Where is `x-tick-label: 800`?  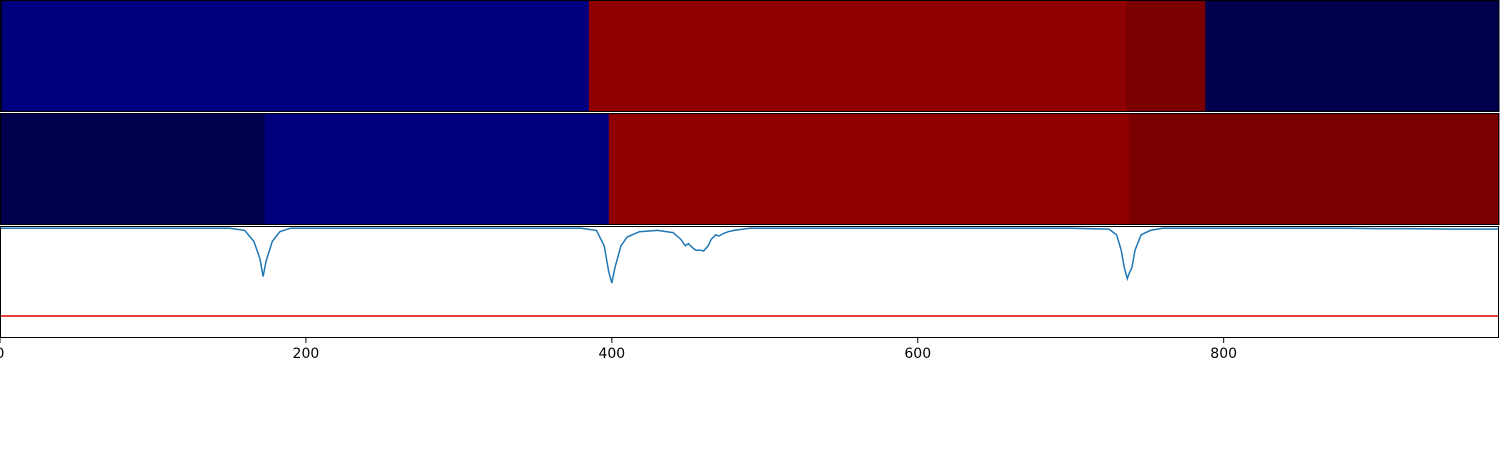 x-tick-label: 800 is located at coordinates (1223, 354).